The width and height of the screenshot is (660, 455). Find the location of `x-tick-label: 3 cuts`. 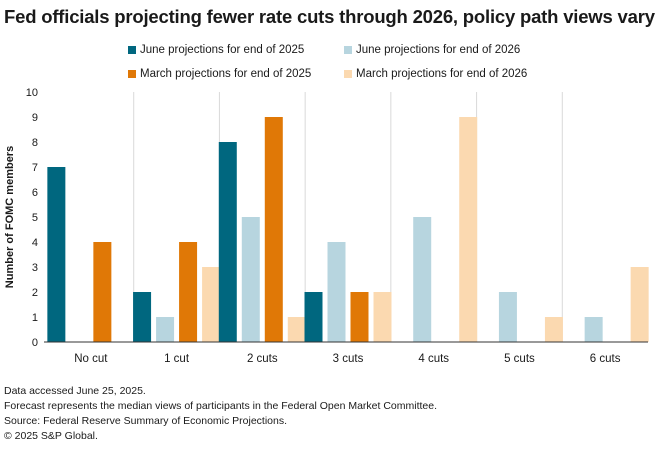

x-tick-label: 3 cuts is located at coordinates (348, 359).